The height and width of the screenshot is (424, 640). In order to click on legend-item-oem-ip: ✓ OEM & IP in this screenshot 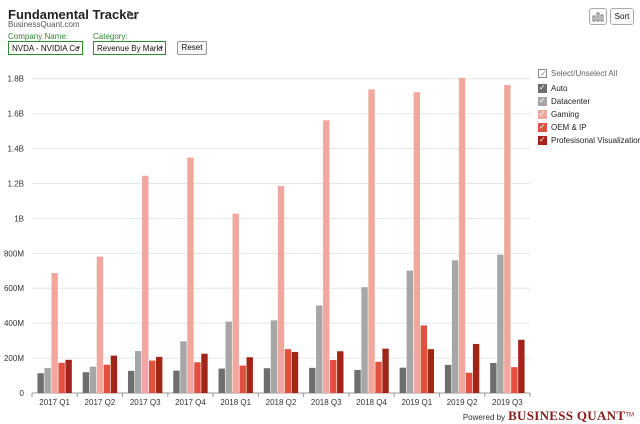, I will do `click(589, 127)`.